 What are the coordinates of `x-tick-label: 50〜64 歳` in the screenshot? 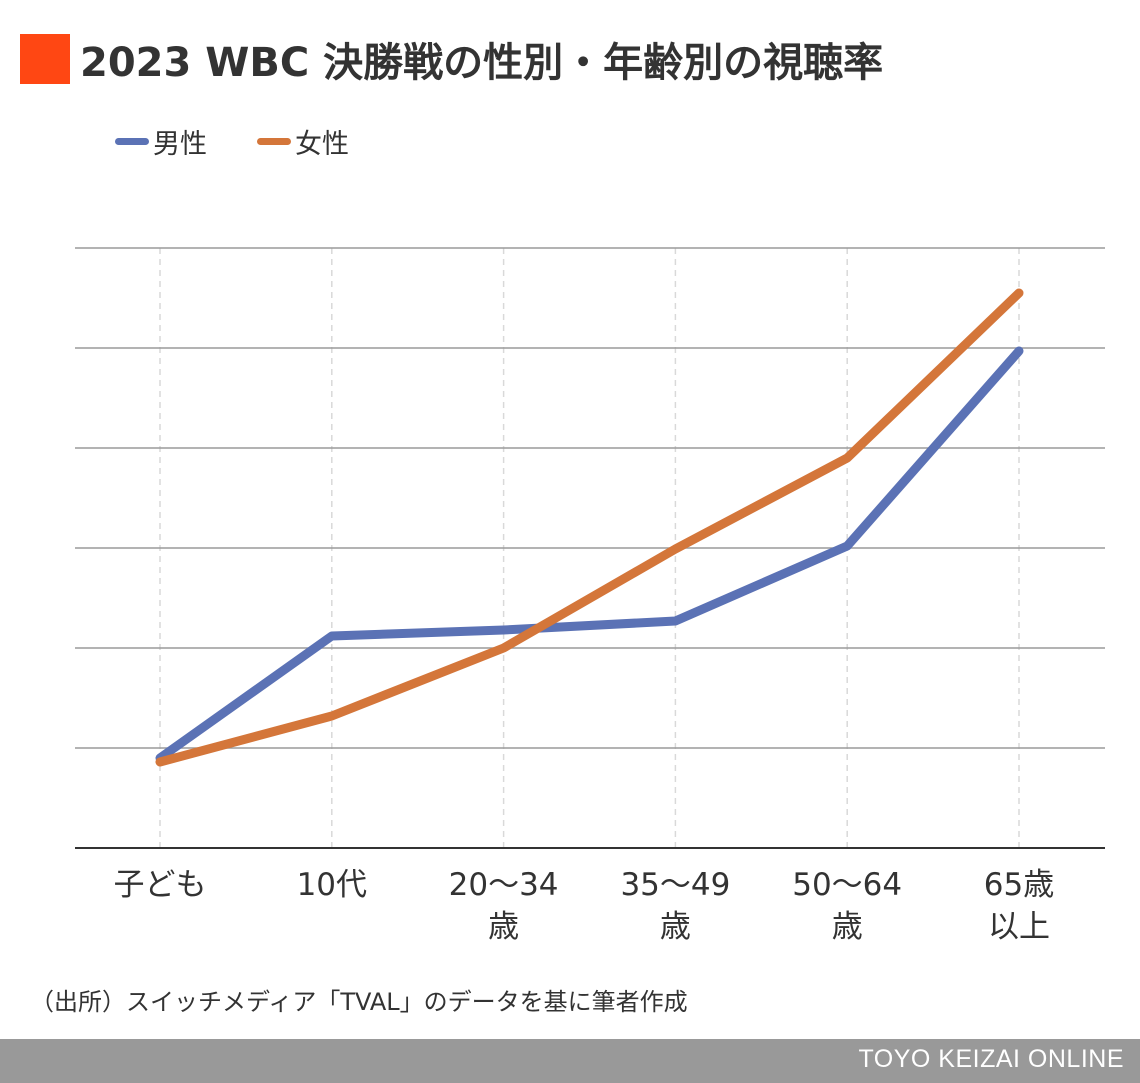 It's located at (847, 906).